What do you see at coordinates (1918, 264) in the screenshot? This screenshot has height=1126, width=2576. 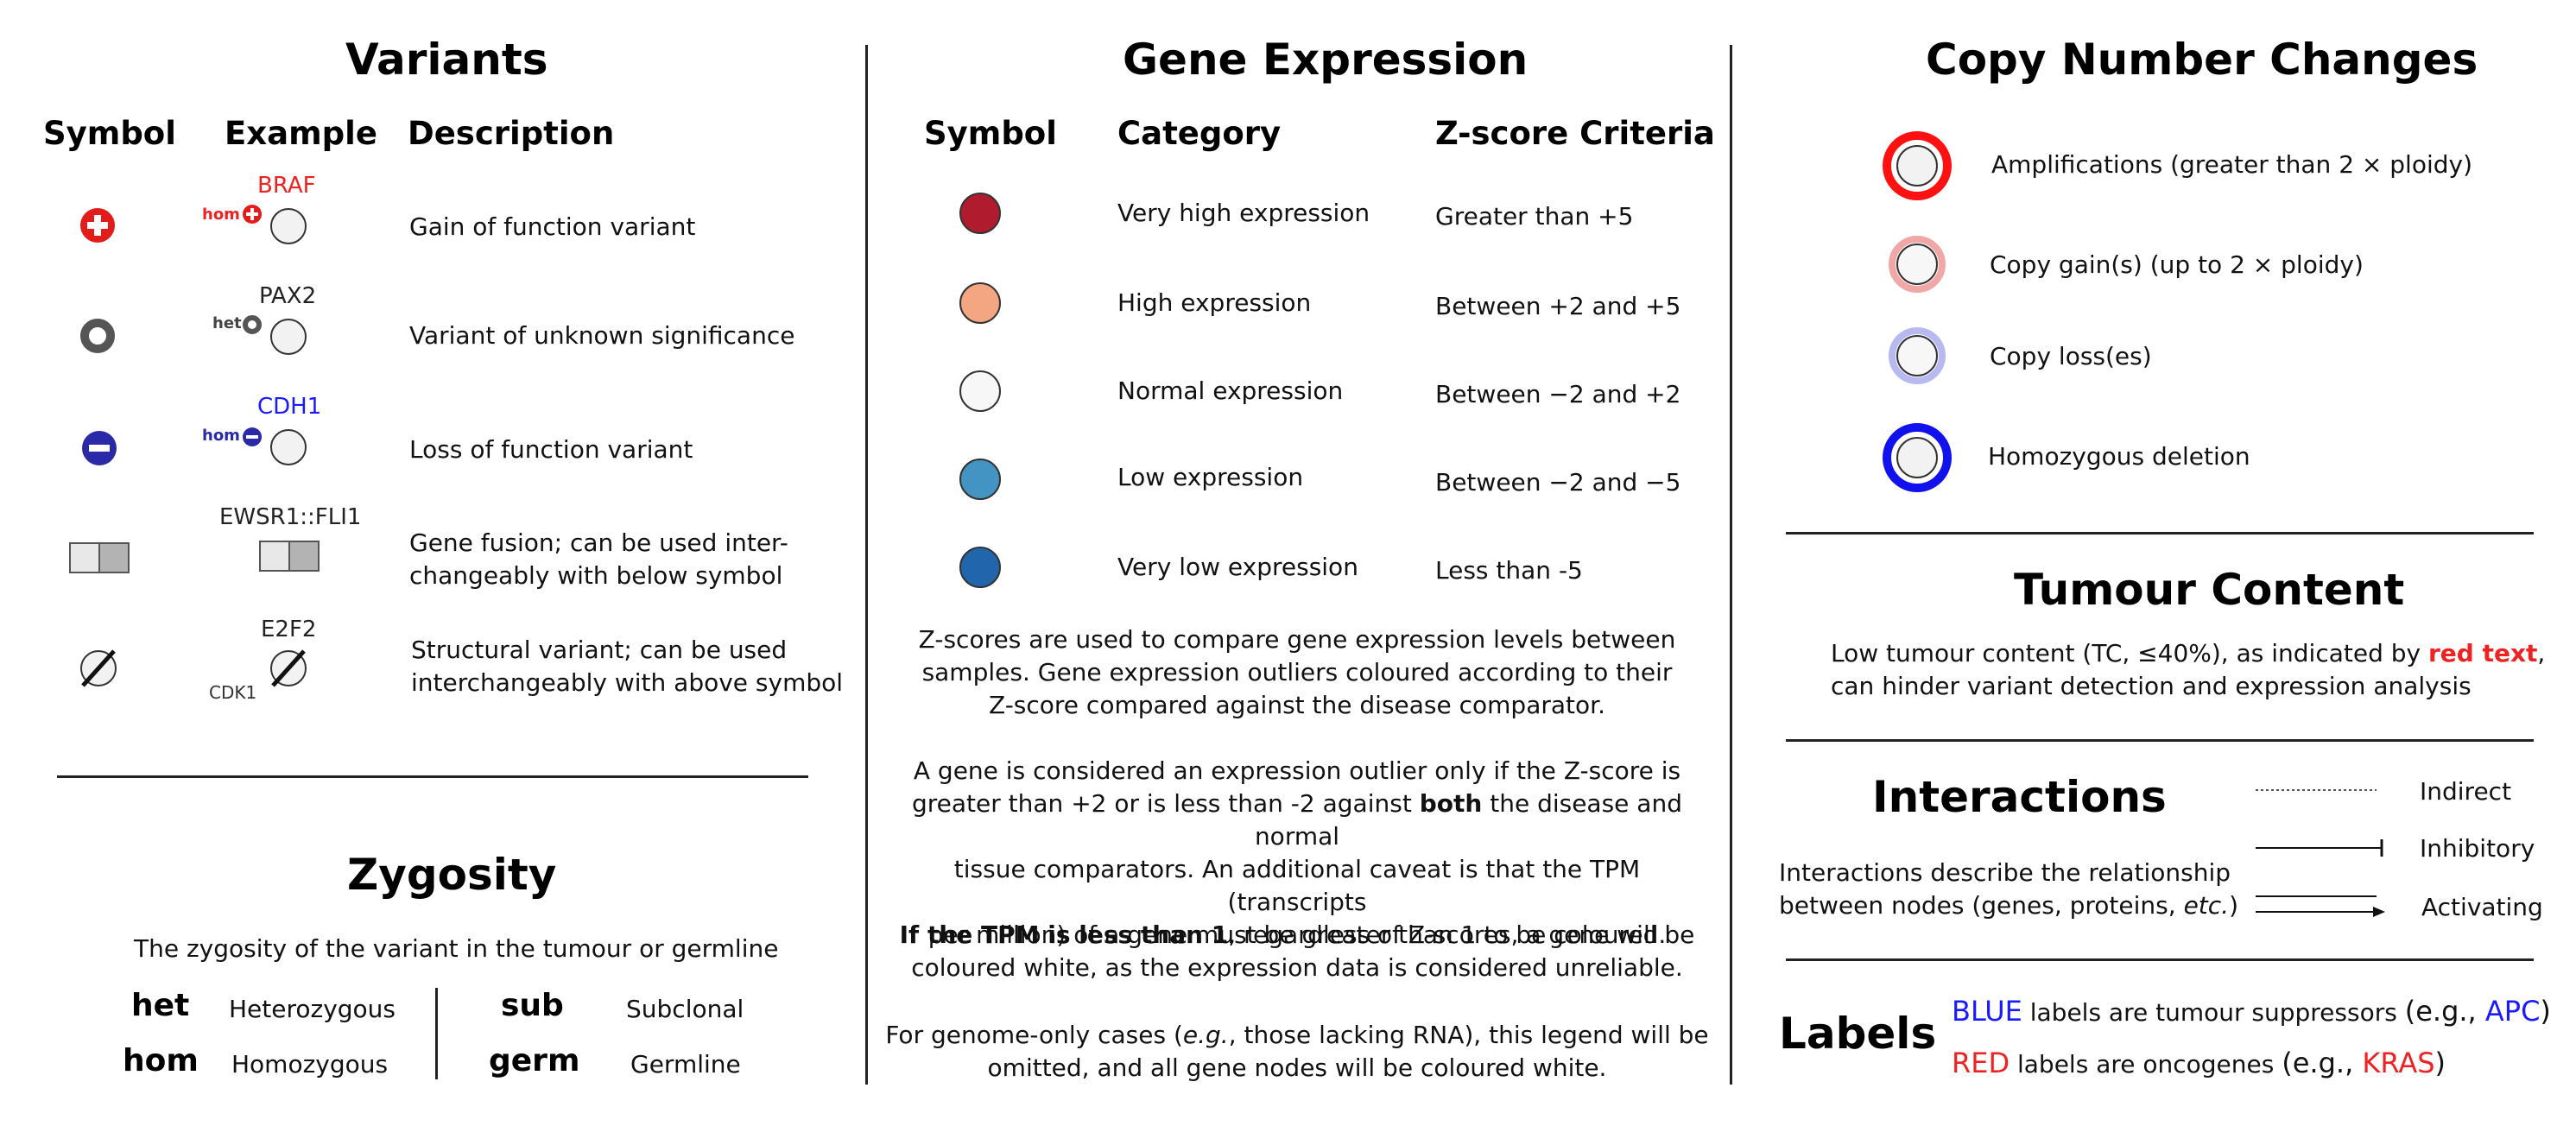 I see `copy-gain-icon` at bounding box center [1918, 264].